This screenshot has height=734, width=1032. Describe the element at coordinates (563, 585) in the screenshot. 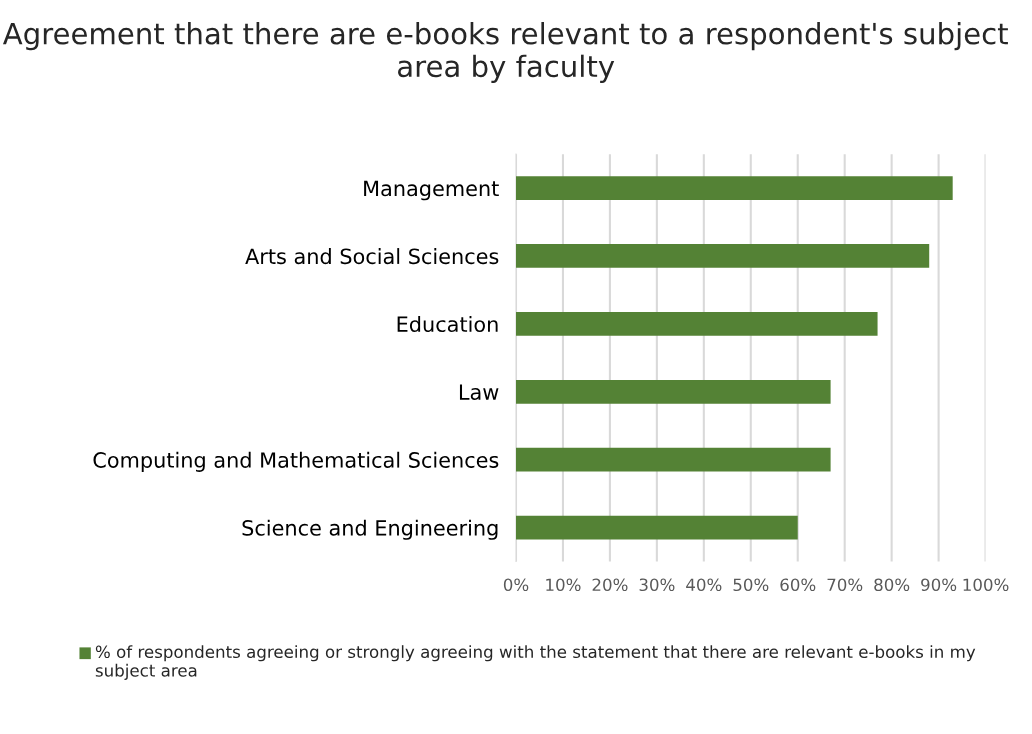

I see `x-tick-label: 10%` at that location.